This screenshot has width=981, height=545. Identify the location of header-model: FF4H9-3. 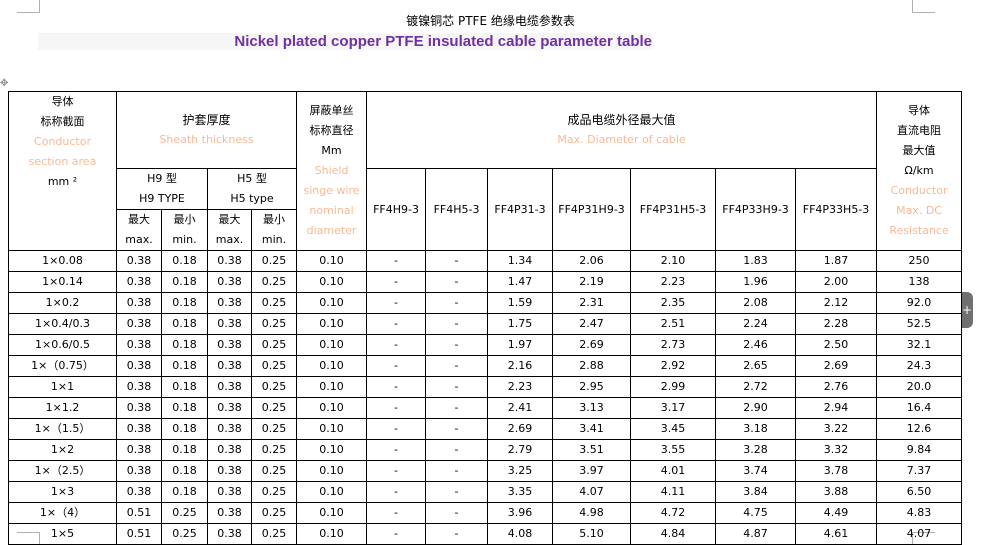
(396, 209).